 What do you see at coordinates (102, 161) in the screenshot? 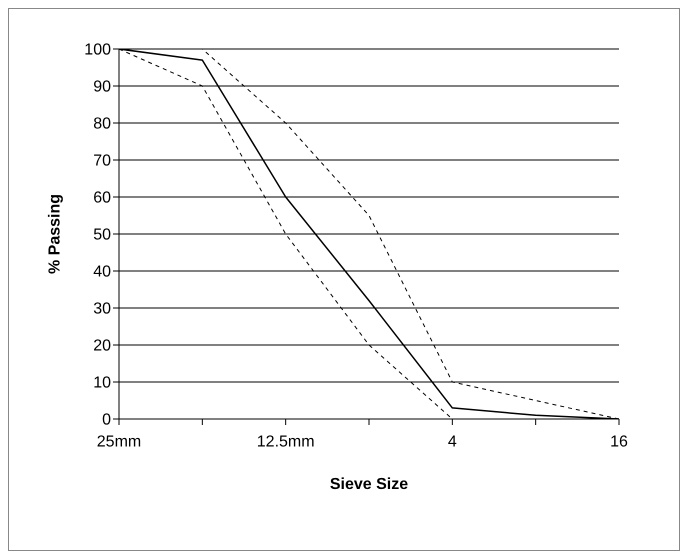
I see `y-tick-label: 70` at bounding box center [102, 161].